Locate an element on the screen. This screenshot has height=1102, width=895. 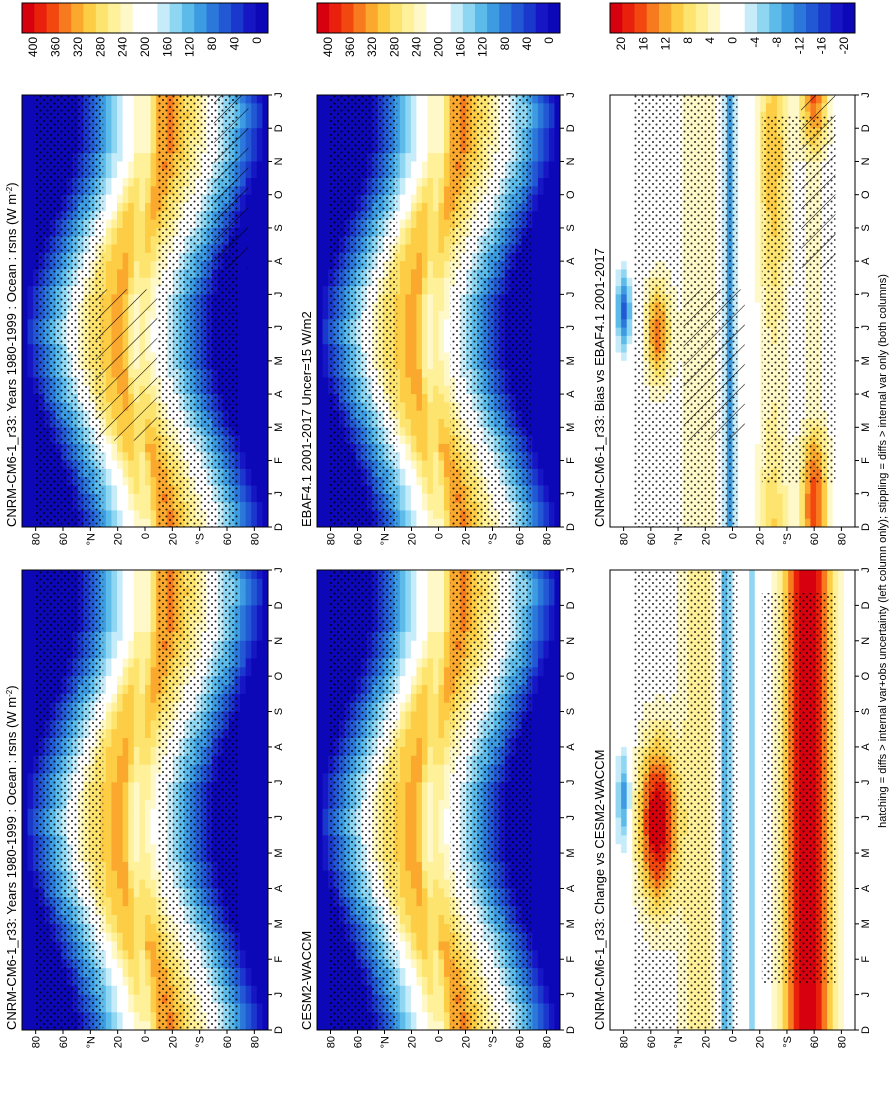
colorbar-tick-label: 120 is located at coordinates (483, 47).